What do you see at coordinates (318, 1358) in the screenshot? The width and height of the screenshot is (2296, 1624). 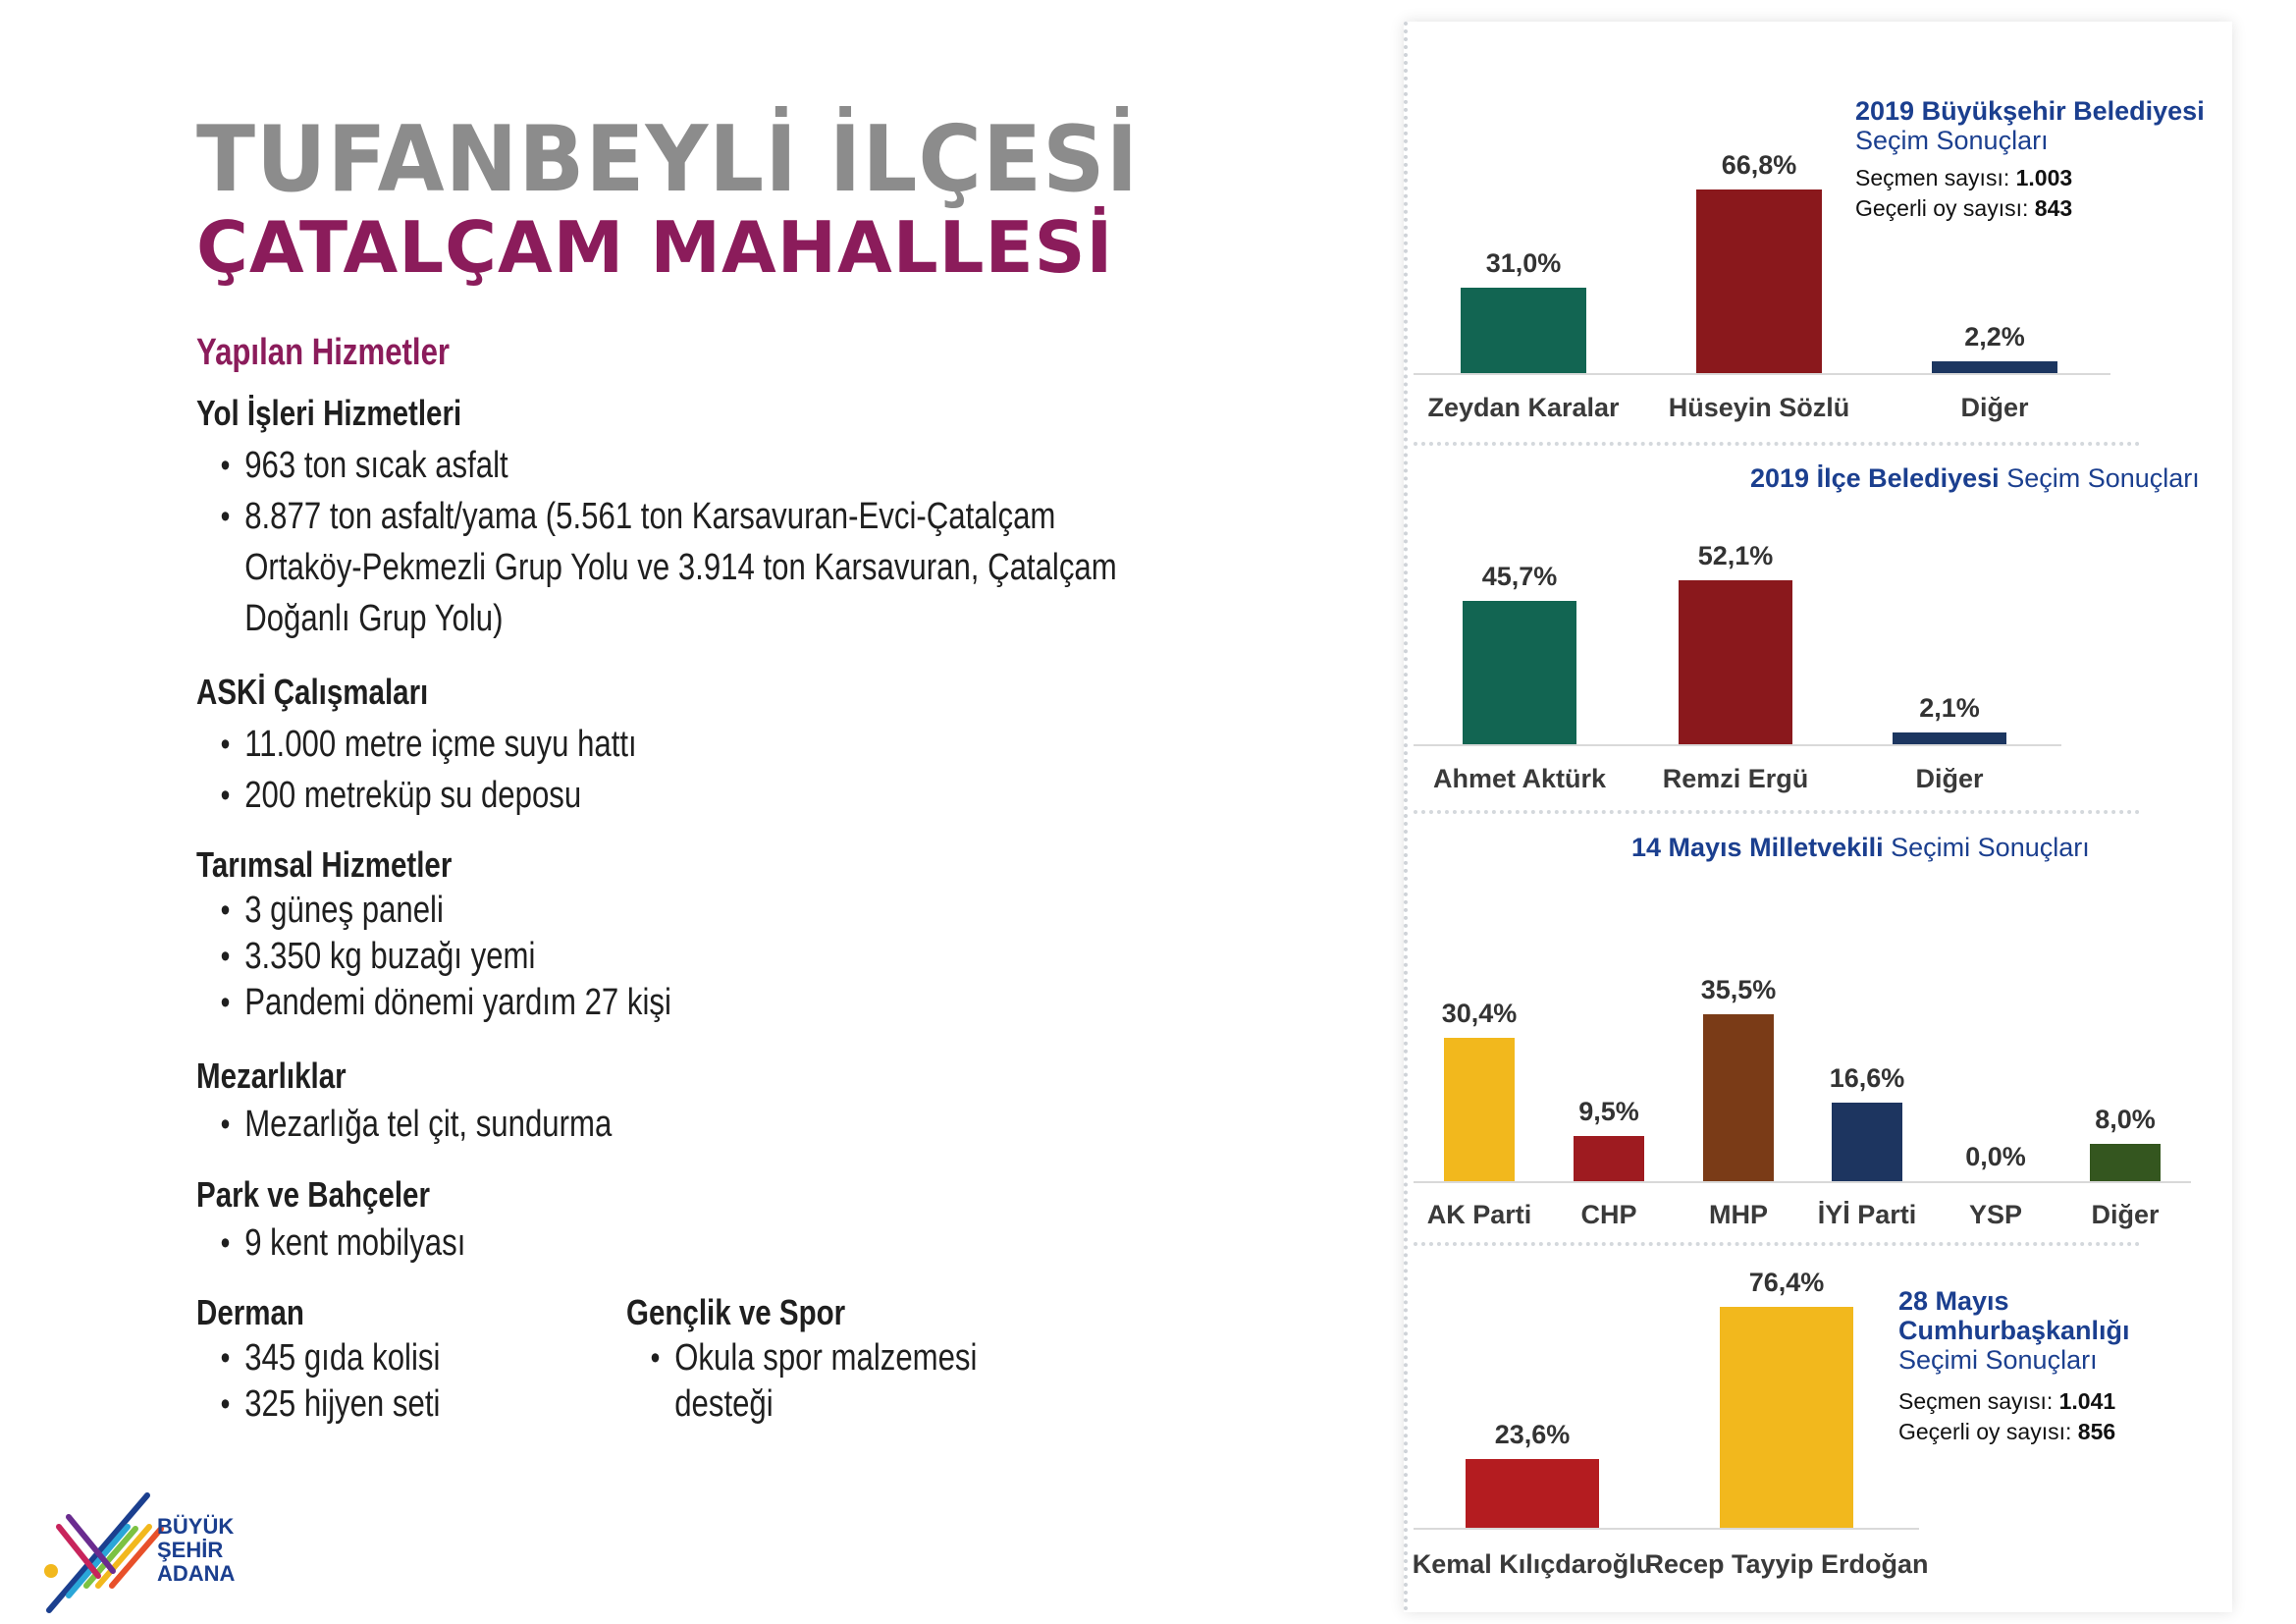 I see `list-item: 345 gıda kolisi` at bounding box center [318, 1358].